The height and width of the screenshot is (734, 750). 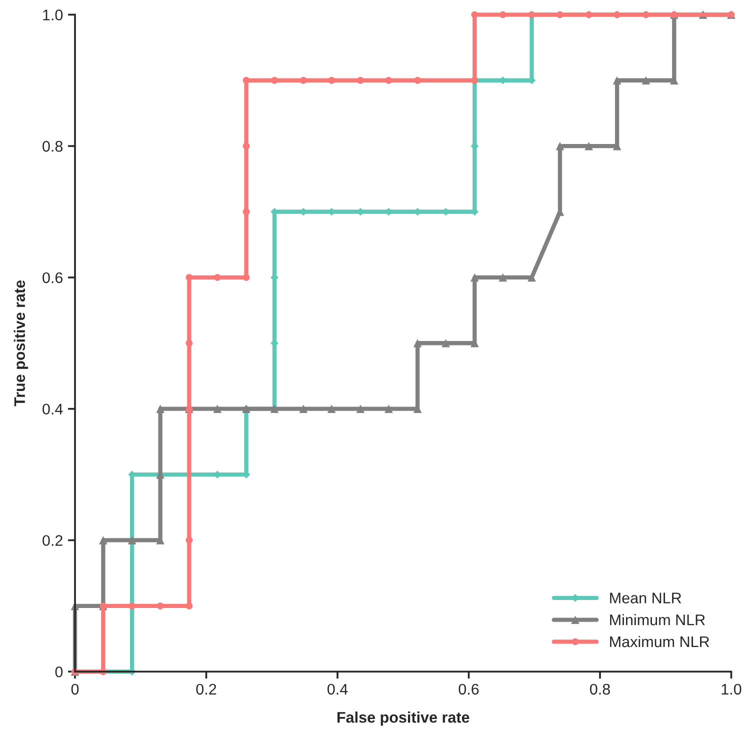 I want to click on x-tick-label: 0, so click(x=75, y=689).